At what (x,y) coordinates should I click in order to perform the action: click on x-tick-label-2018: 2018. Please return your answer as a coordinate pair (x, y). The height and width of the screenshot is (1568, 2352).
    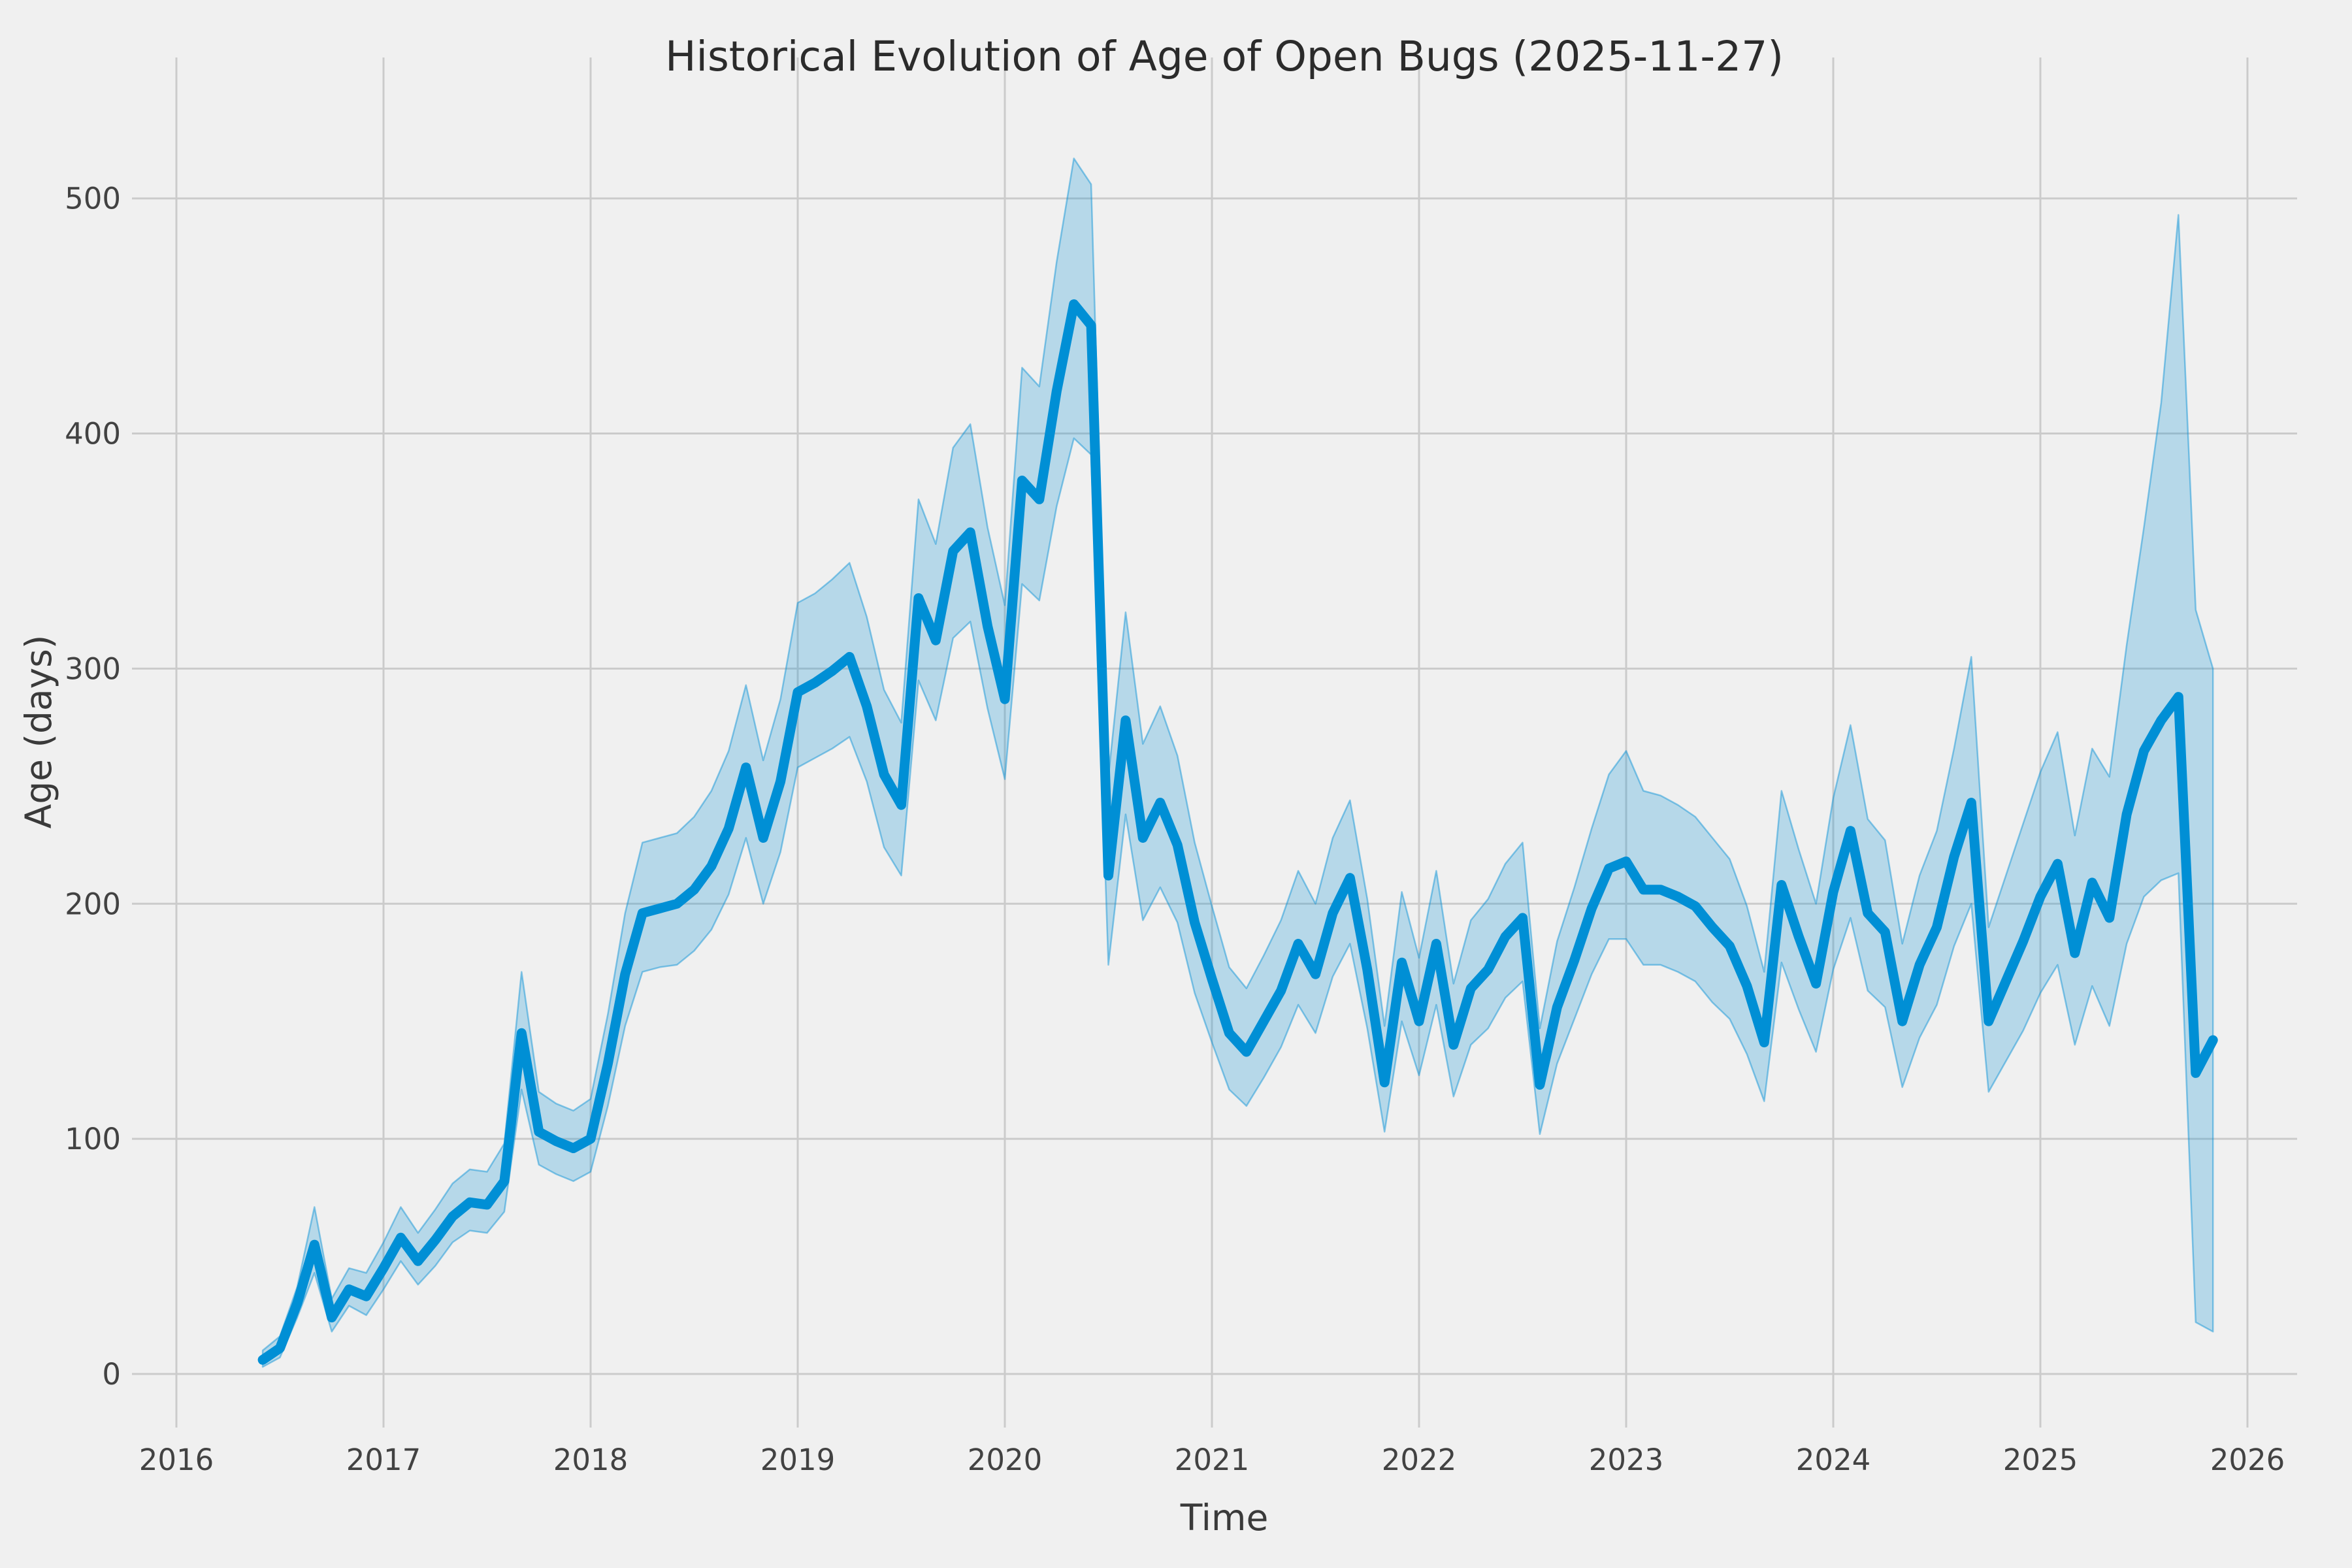
    Looking at the image, I should click on (591, 1460).